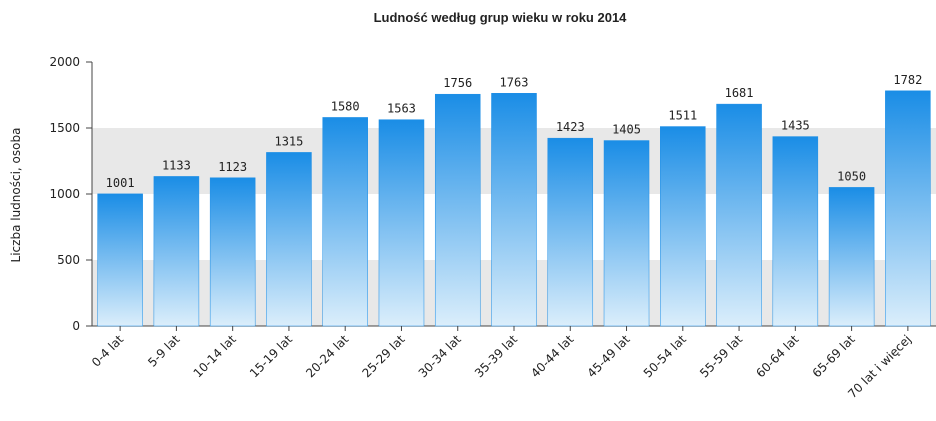 Image resolution: width=936 pixels, height=421 pixels. Describe the element at coordinates (68, 260) in the screenshot. I see `y-tick-label: 500` at that location.